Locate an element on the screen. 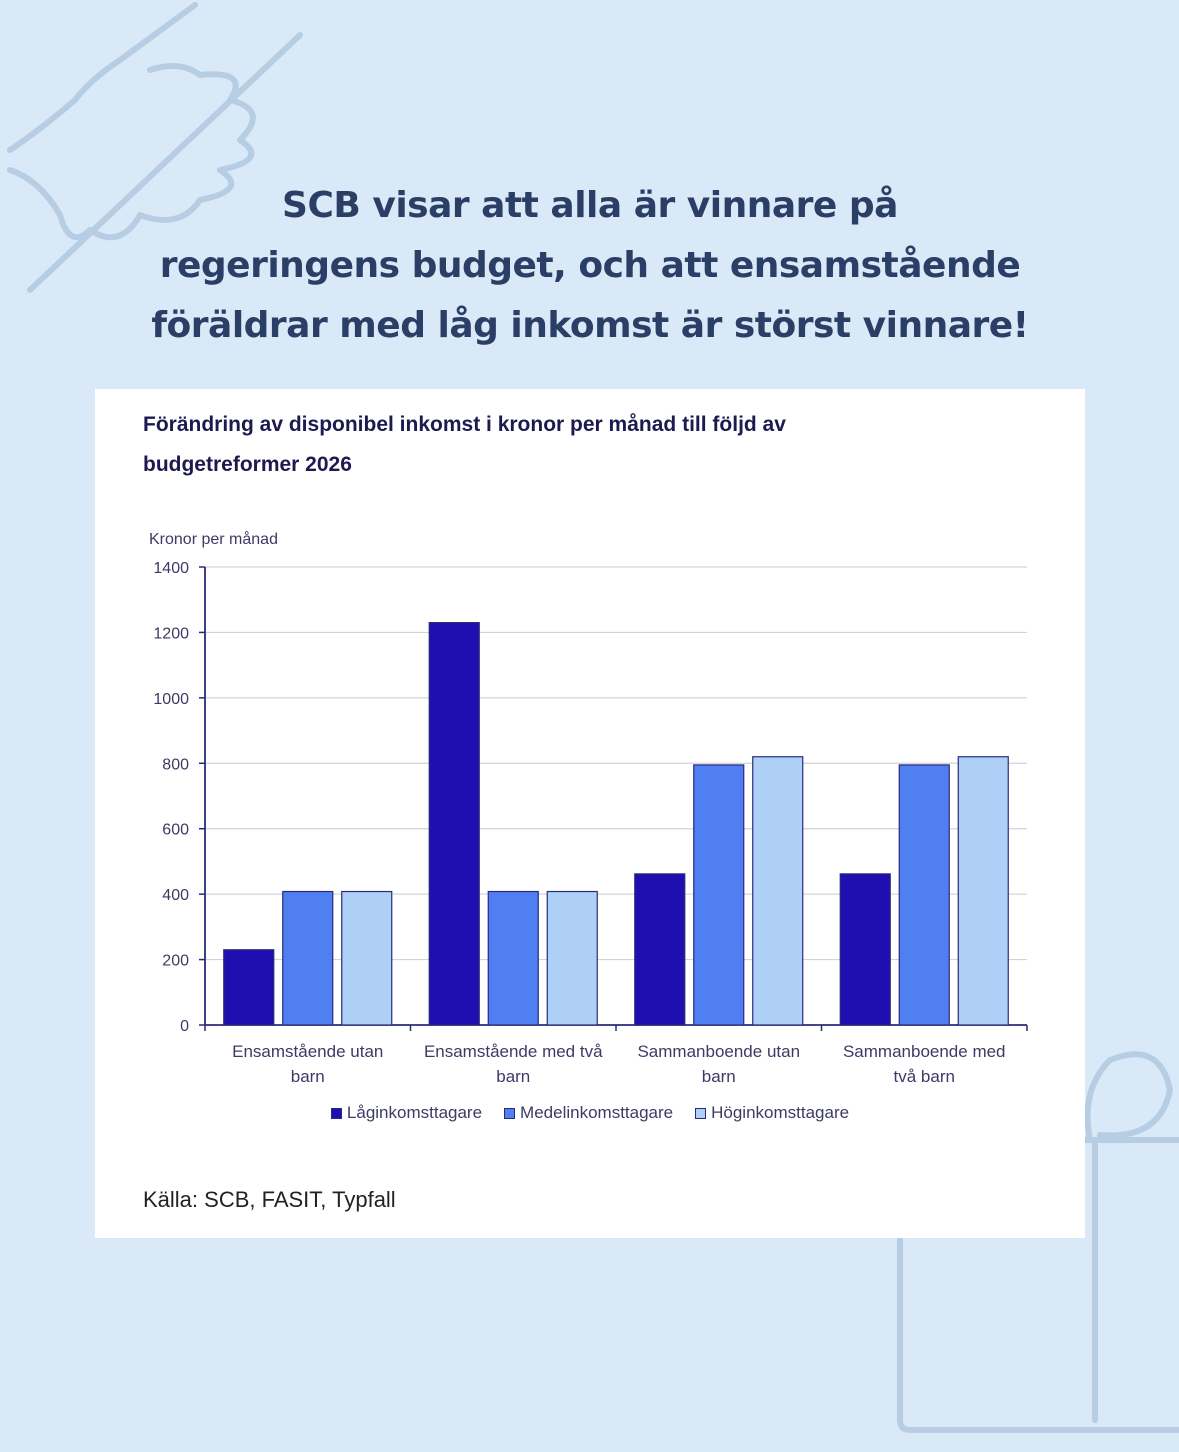 Image resolution: width=1179 pixels, height=1452 pixels. y-tick-label: 800 is located at coordinates (175, 764).